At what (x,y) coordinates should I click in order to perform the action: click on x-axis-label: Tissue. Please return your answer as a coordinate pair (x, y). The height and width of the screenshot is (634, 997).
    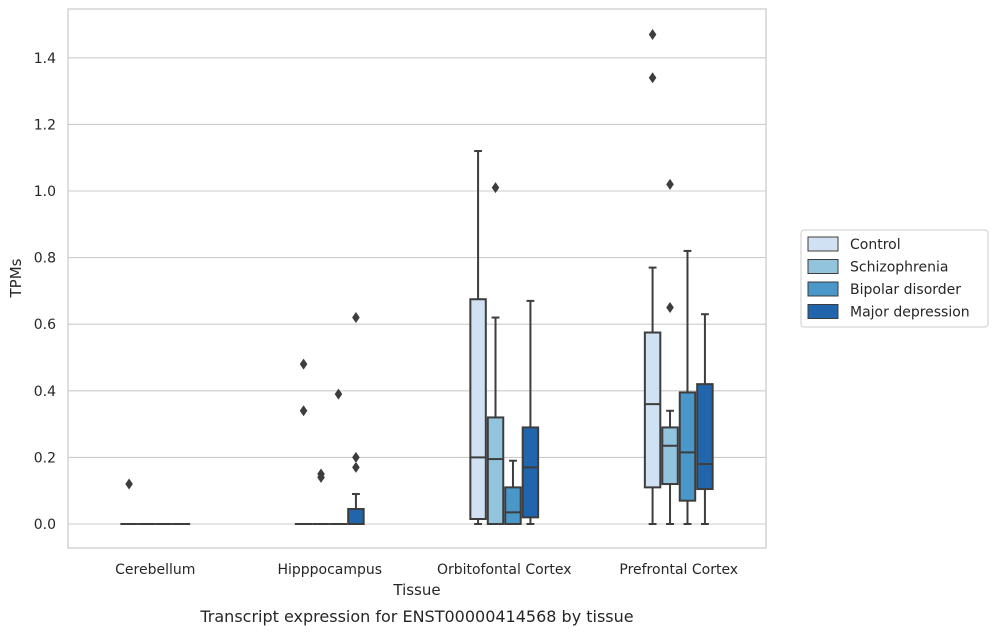
    Looking at the image, I should click on (416, 590).